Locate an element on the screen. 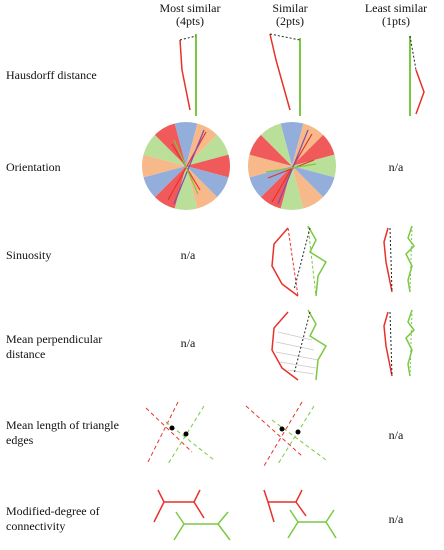  connectivity-similar-diagram is located at coordinates (300, 514).